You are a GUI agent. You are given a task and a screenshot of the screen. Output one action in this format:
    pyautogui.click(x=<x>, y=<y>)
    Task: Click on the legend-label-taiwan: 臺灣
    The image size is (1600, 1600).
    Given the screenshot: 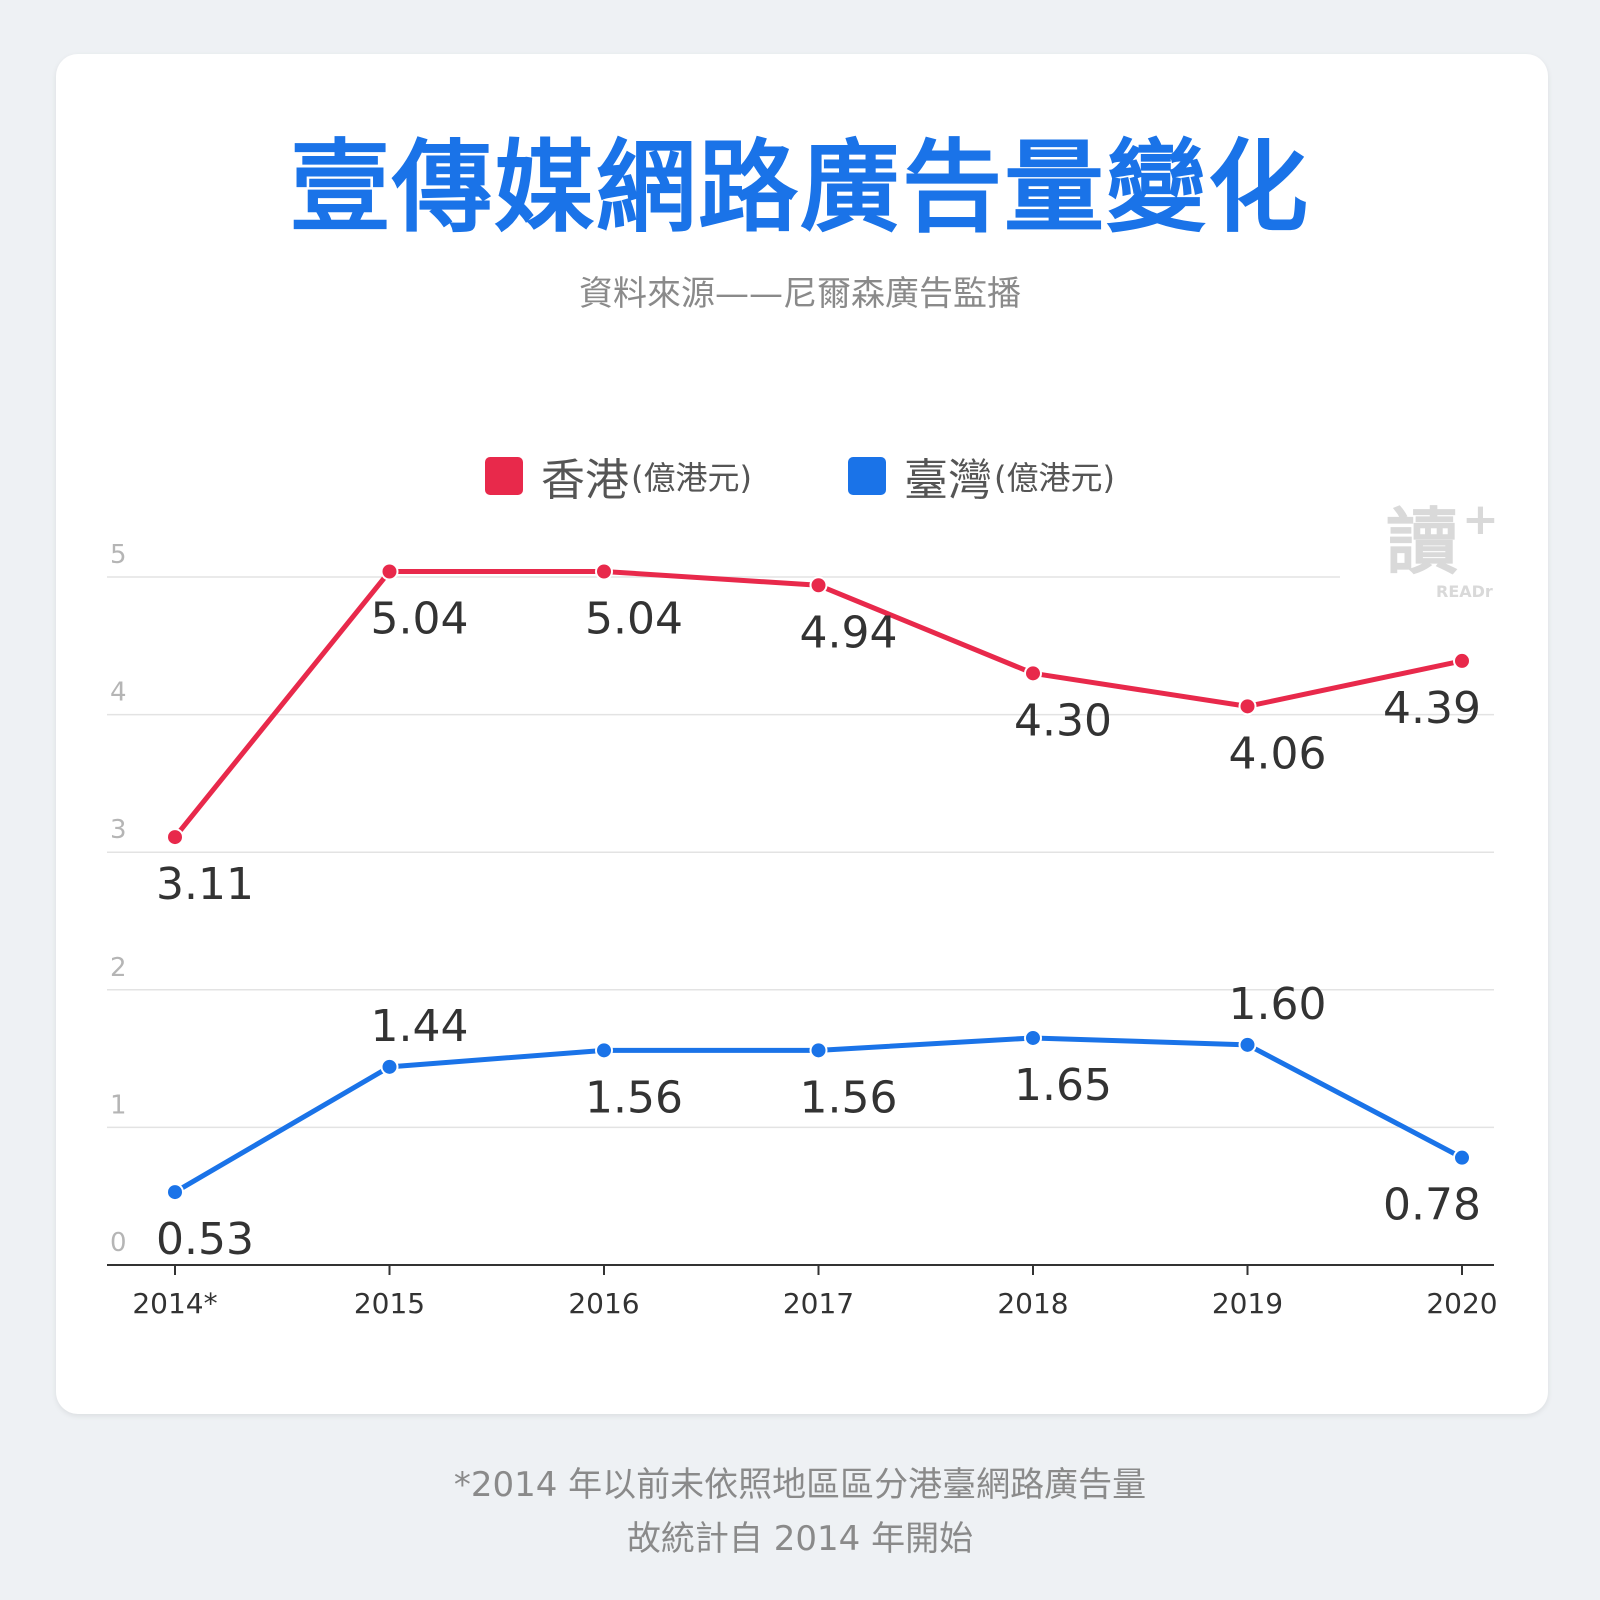 What is the action you would take?
    pyautogui.click(x=948, y=480)
    